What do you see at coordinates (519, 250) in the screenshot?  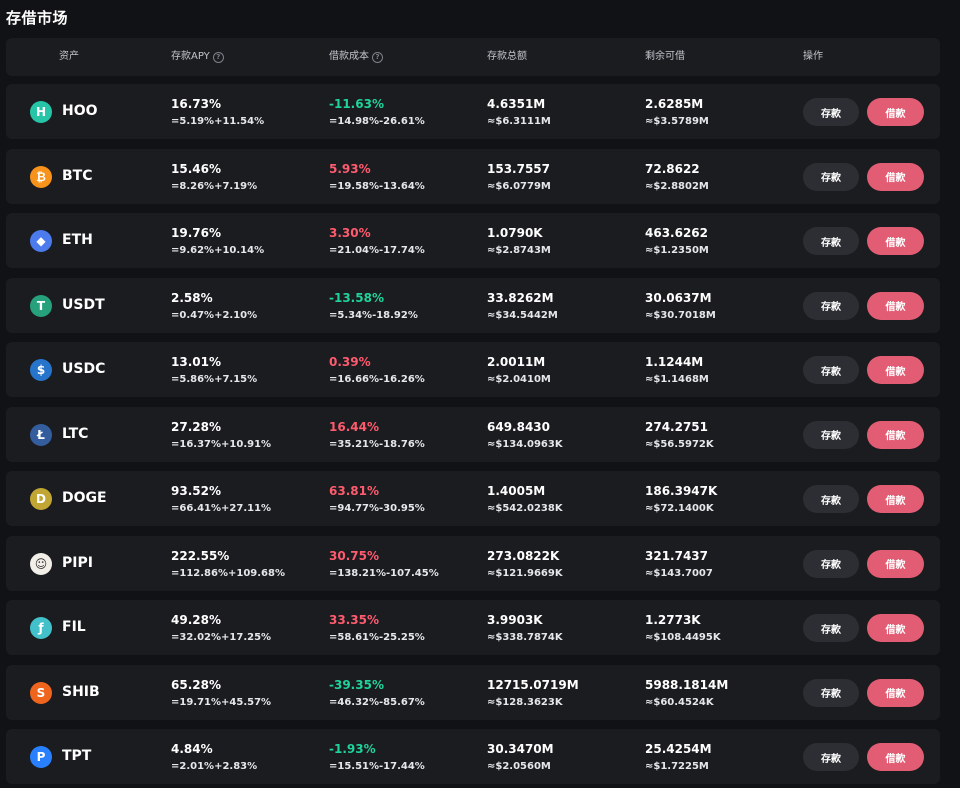 I see `total-deposit-usd: ≈$2.8743M` at bounding box center [519, 250].